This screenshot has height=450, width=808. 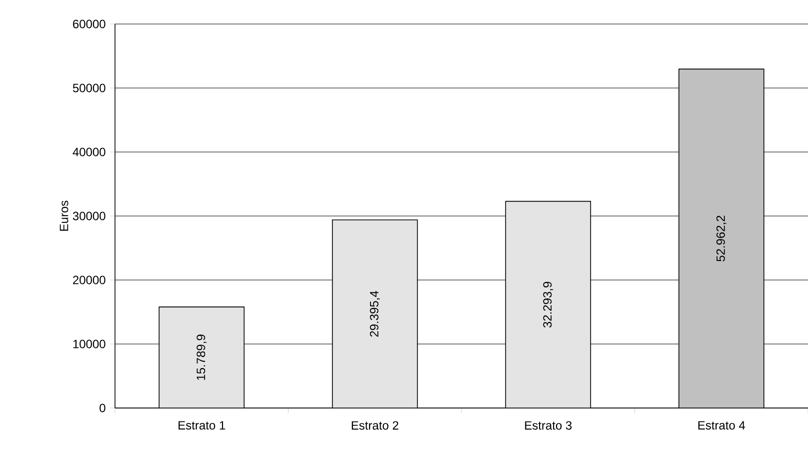 I want to click on y-tick-label: 10000, so click(x=89, y=344).